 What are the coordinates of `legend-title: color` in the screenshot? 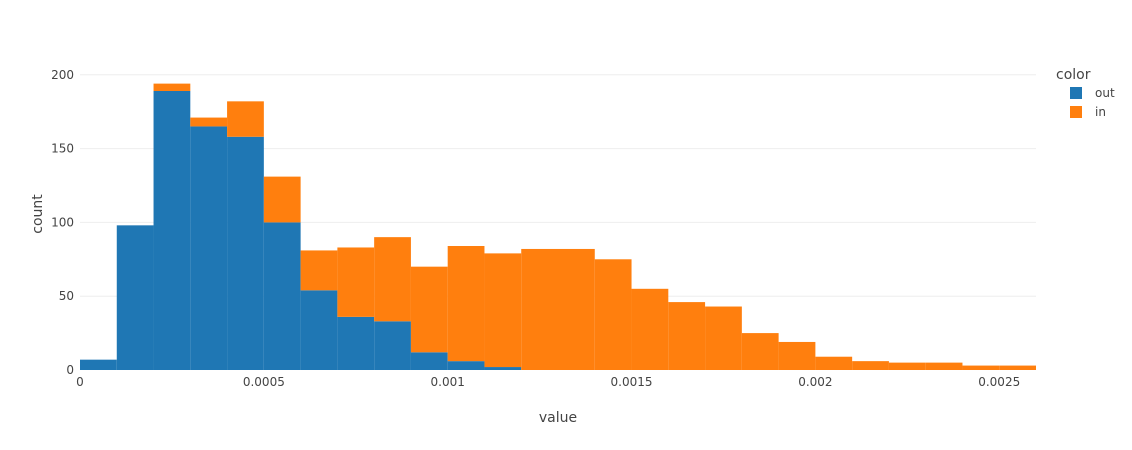 It's located at (1073, 75).